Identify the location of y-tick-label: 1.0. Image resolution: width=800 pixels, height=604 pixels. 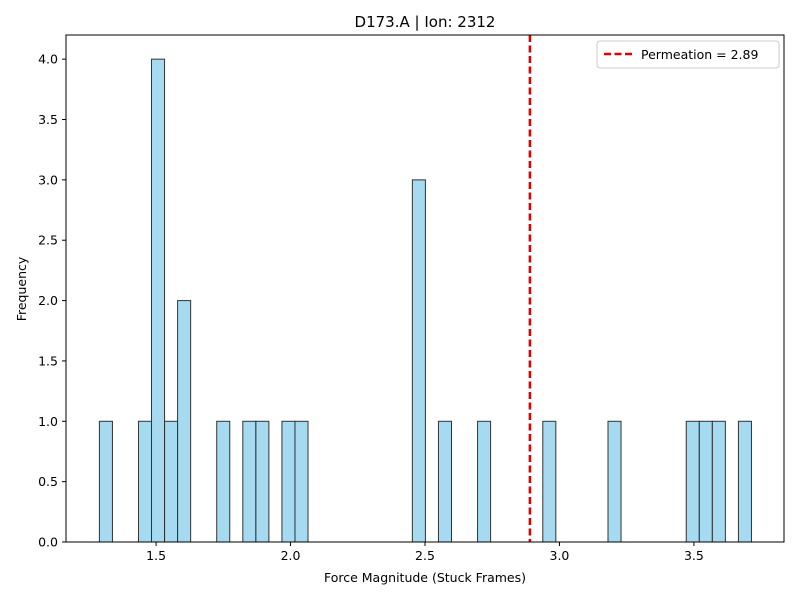
(48, 421).